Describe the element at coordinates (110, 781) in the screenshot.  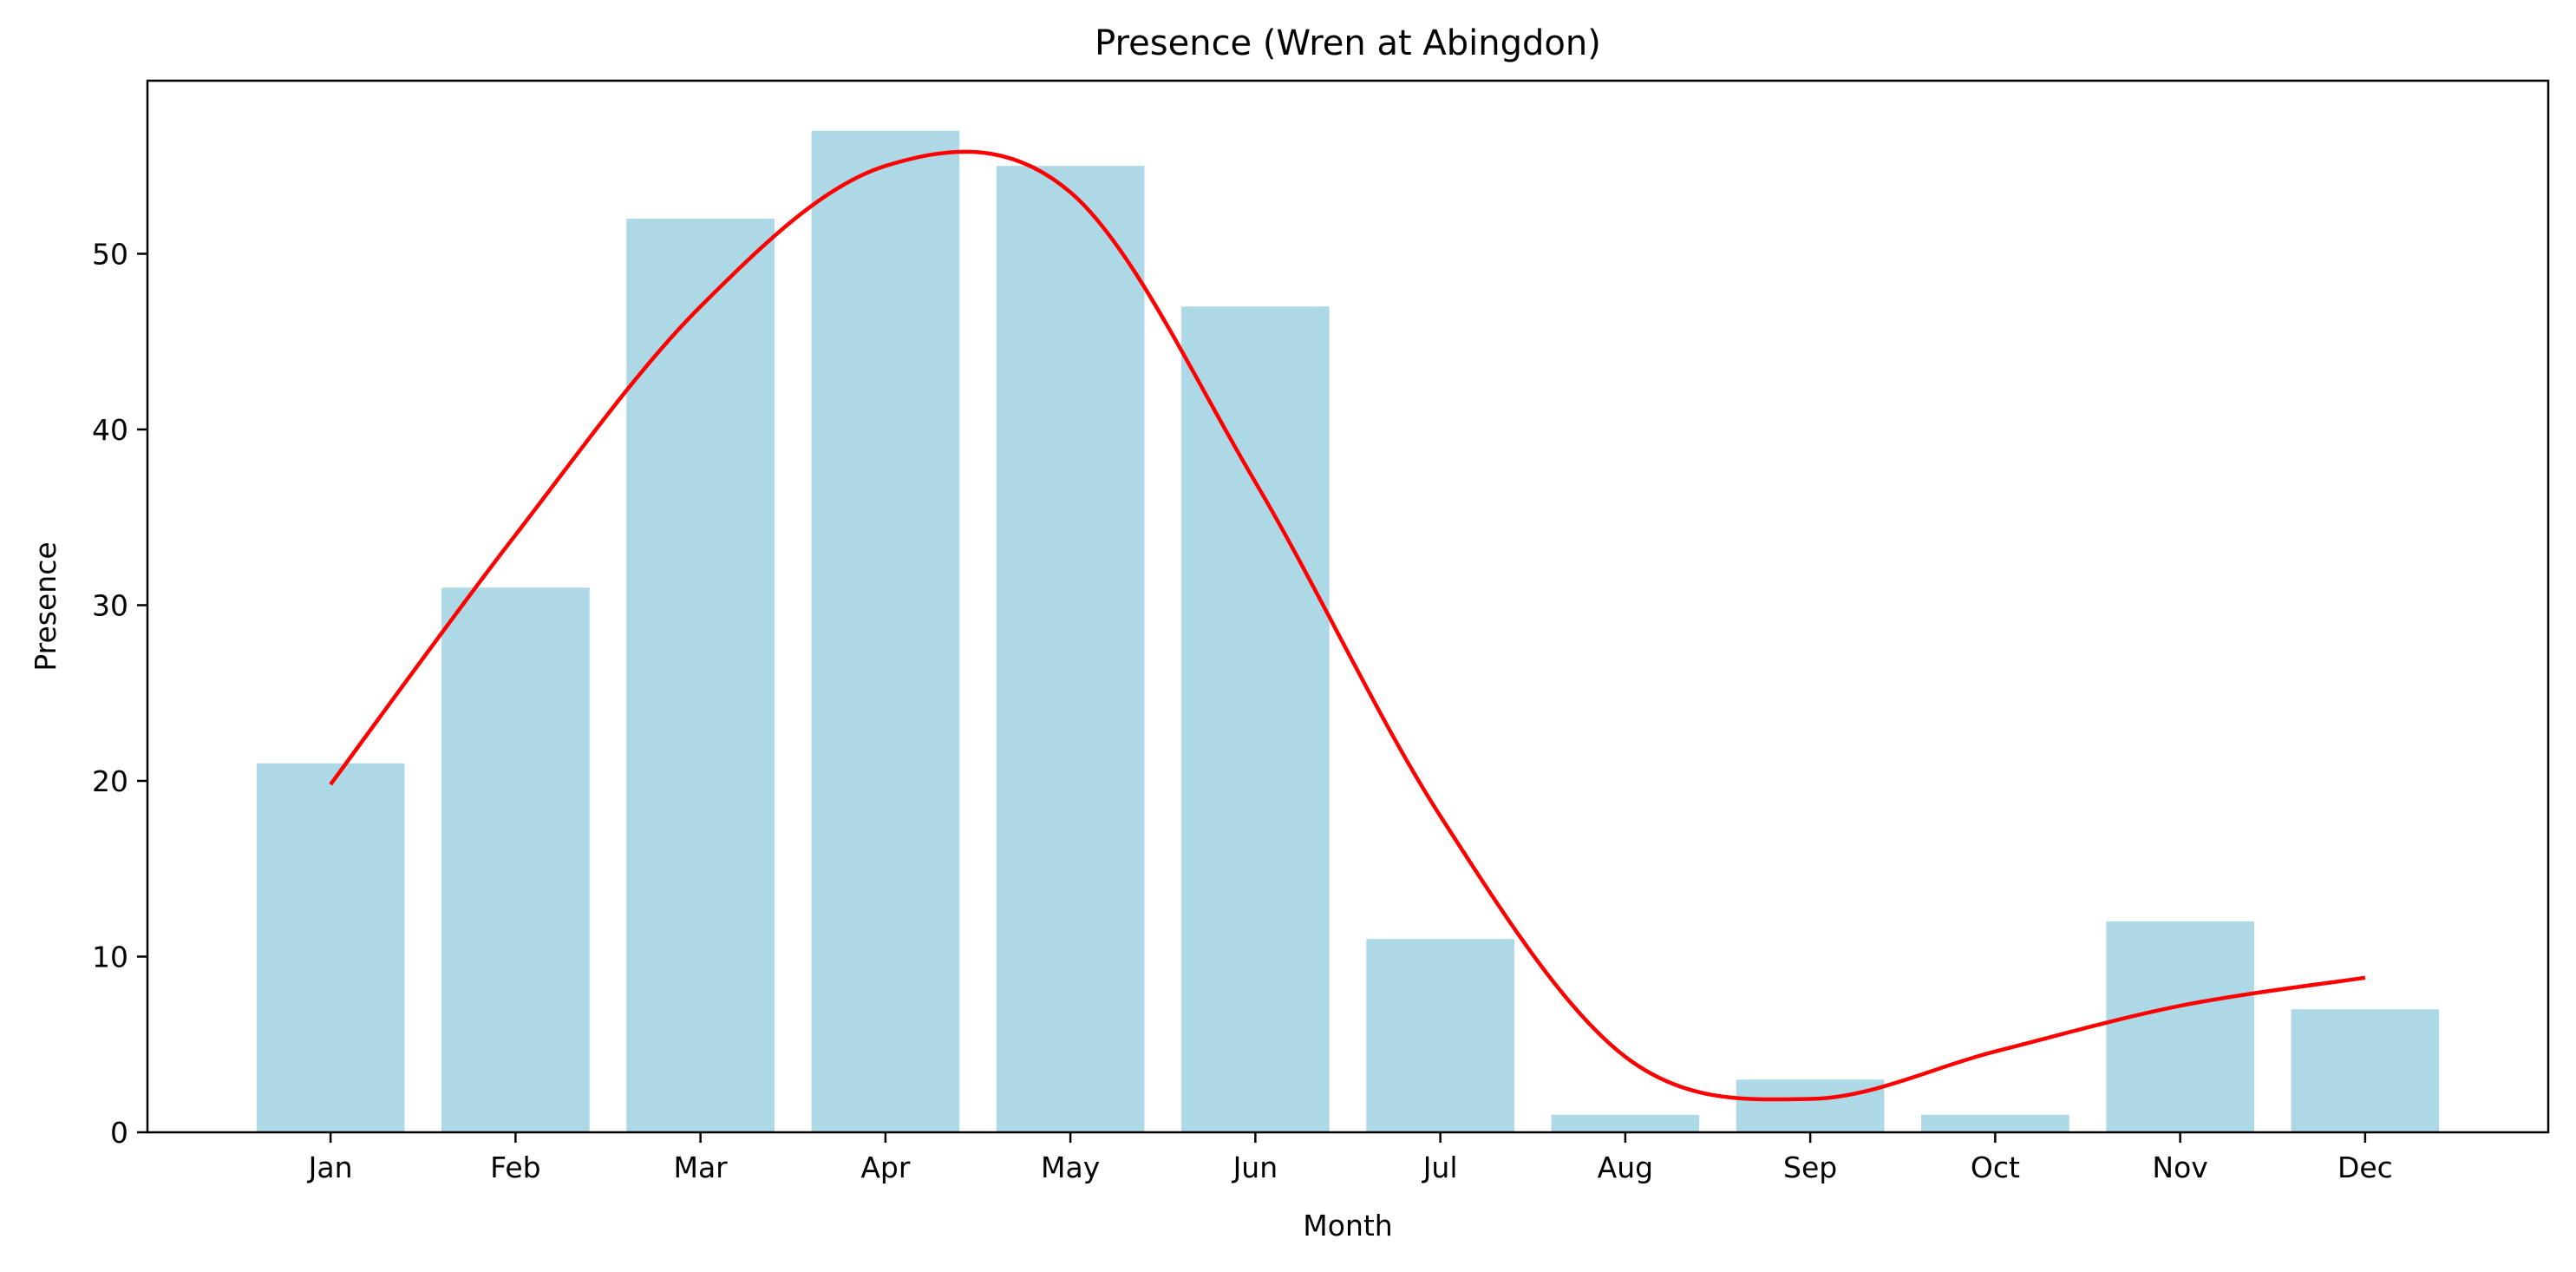
I see `y-tick-label: 20` at that location.